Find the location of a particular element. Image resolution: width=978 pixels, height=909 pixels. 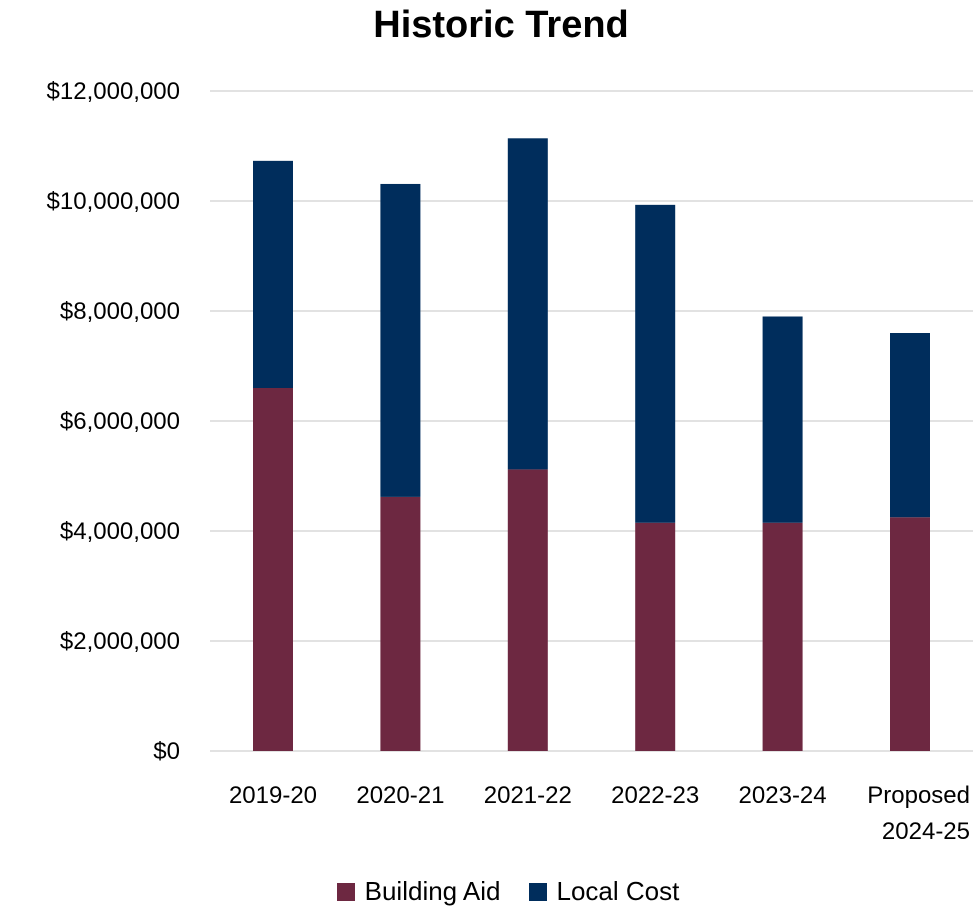

legend-item-building-aid: Building Aid is located at coordinates (418, 891).